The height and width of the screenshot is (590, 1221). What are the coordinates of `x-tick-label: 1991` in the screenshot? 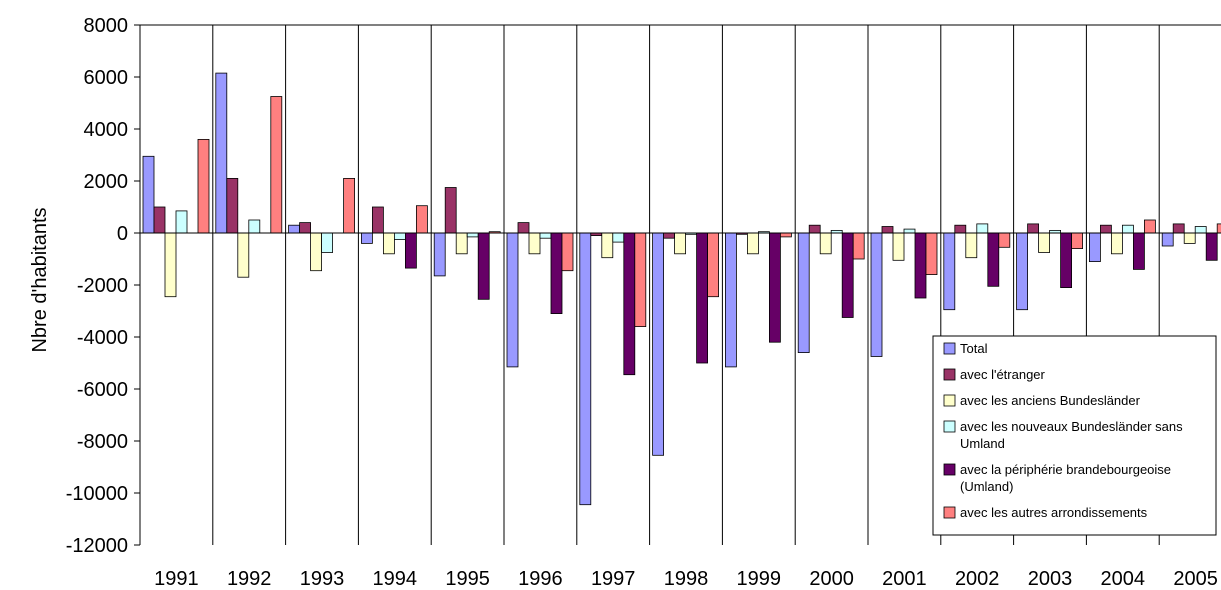 It's located at (176, 579).